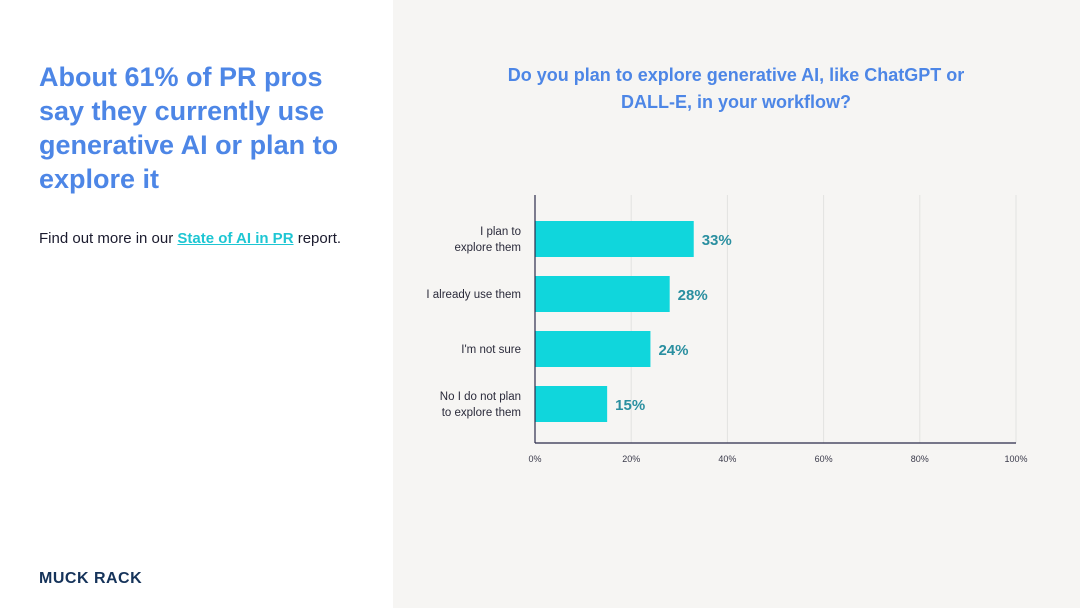 The width and height of the screenshot is (1080, 608). Describe the element at coordinates (693, 295) in the screenshot. I see `bar-value-label: 28%` at that location.